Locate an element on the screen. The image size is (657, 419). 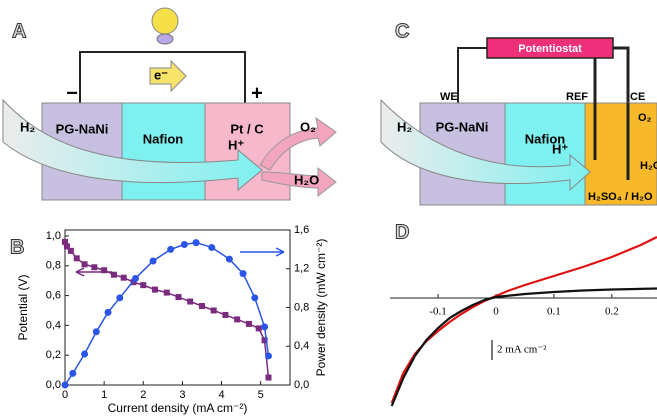
electron-label: e⁻ is located at coordinates (161, 74).